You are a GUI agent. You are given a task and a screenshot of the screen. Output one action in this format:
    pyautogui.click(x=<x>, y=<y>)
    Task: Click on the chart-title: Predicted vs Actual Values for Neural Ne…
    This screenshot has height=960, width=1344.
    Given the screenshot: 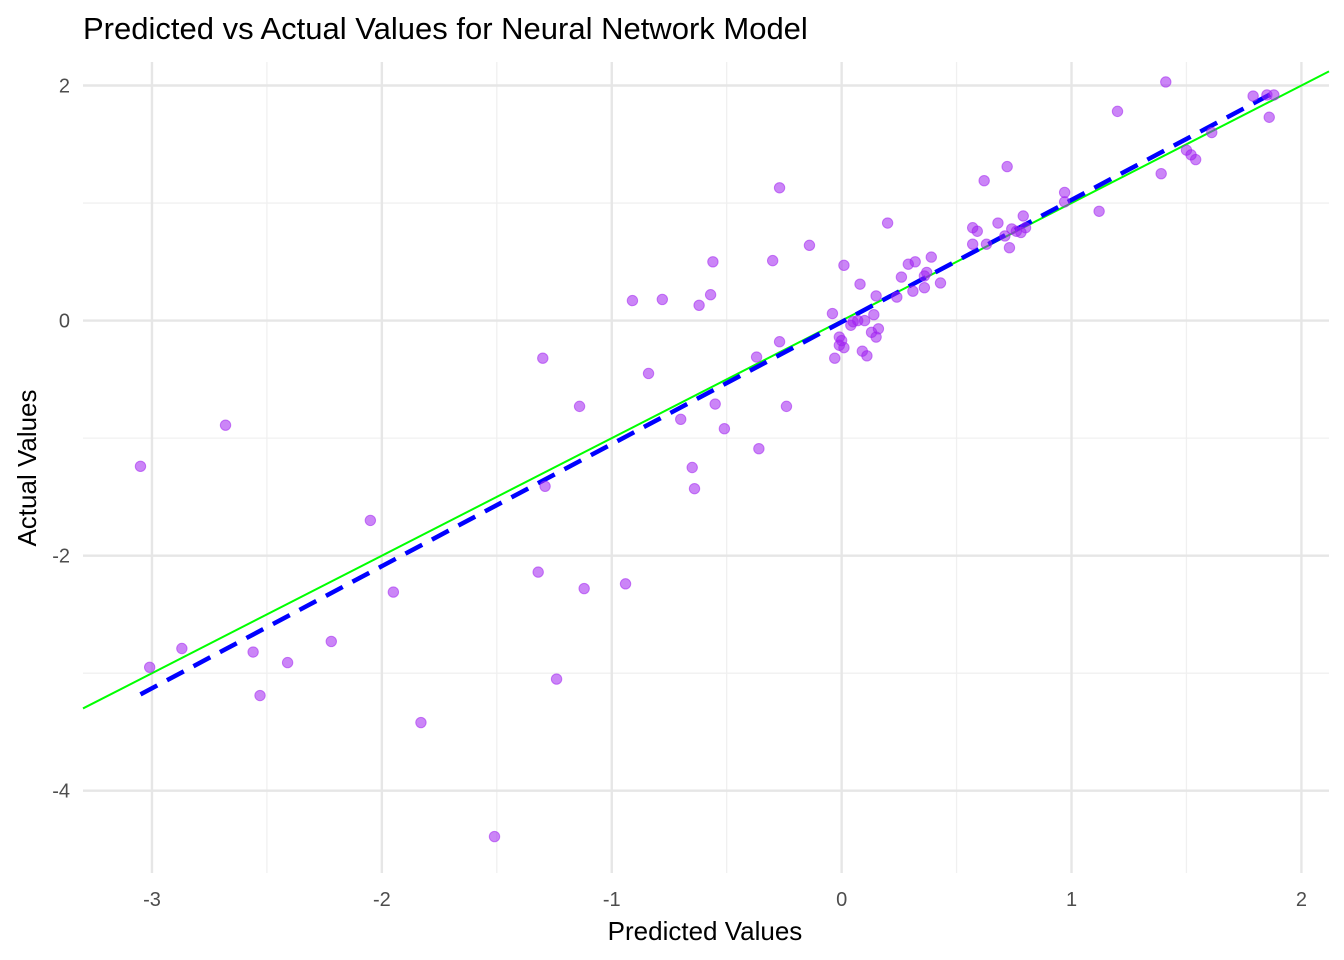 What is the action you would take?
    pyautogui.click(x=445, y=28)
    